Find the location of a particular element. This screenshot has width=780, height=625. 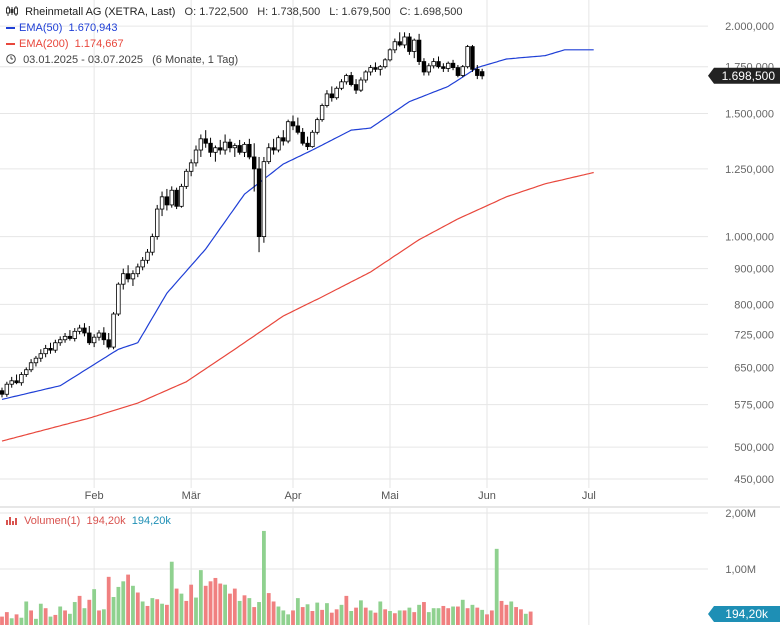

volume-tick-label: 1,00M is located at coordinates (740, 570).